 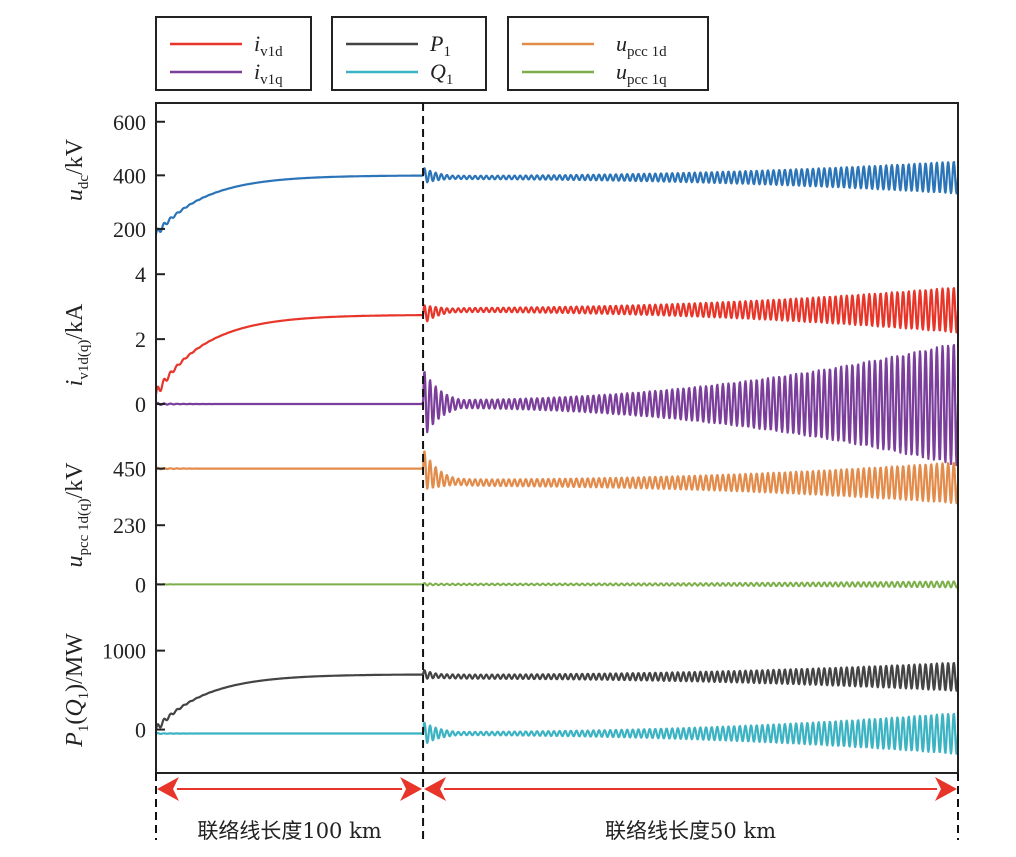 I want to click on y-axis-label: upcc 1d(q)/kV, so click(x=77, y=515).